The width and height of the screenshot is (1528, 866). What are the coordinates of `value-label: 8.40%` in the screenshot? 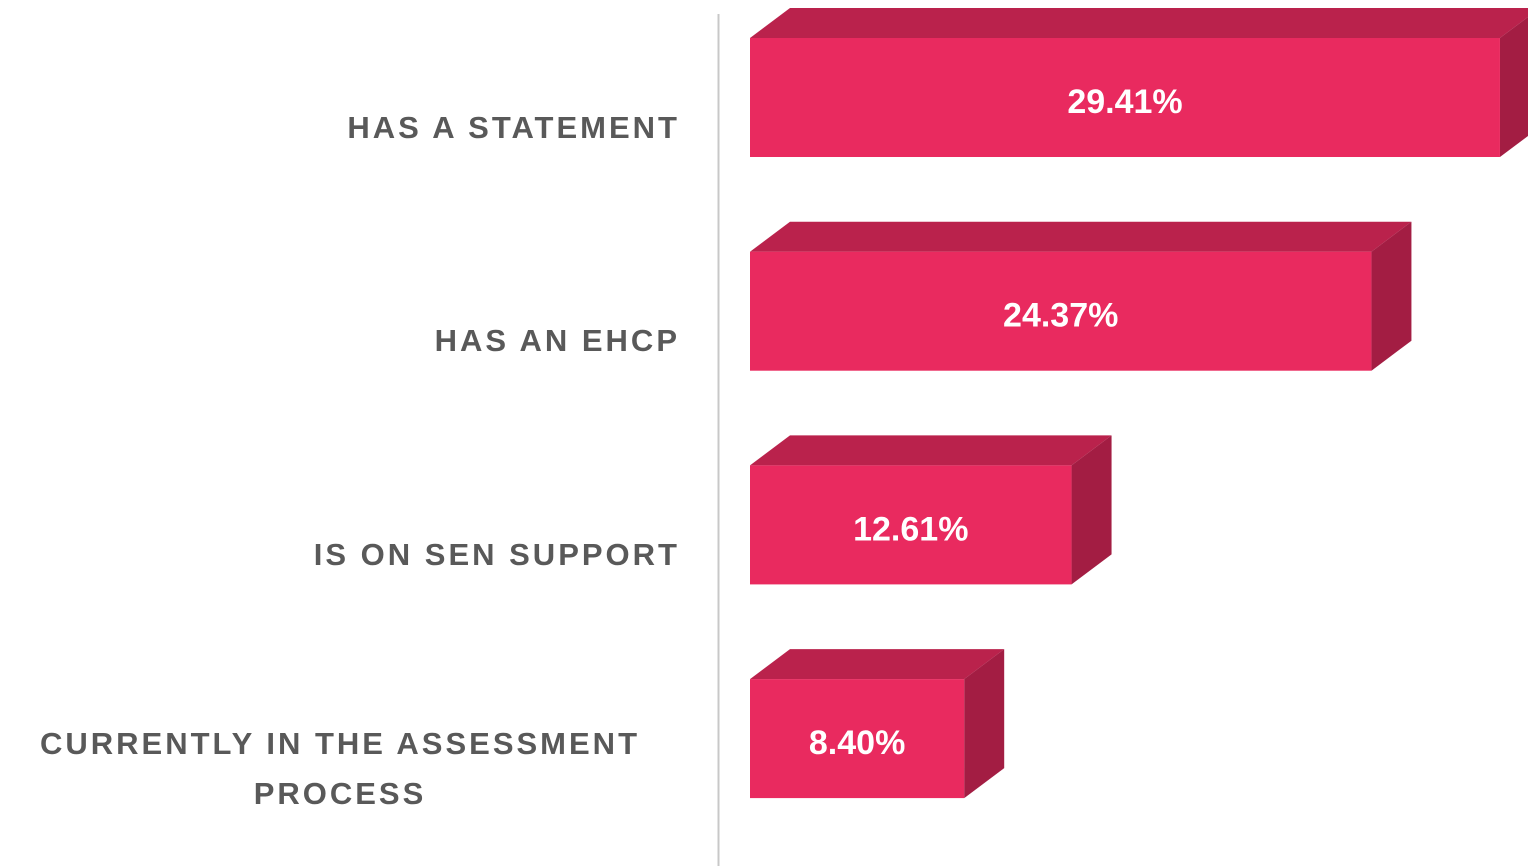 It's located at (857, 743).